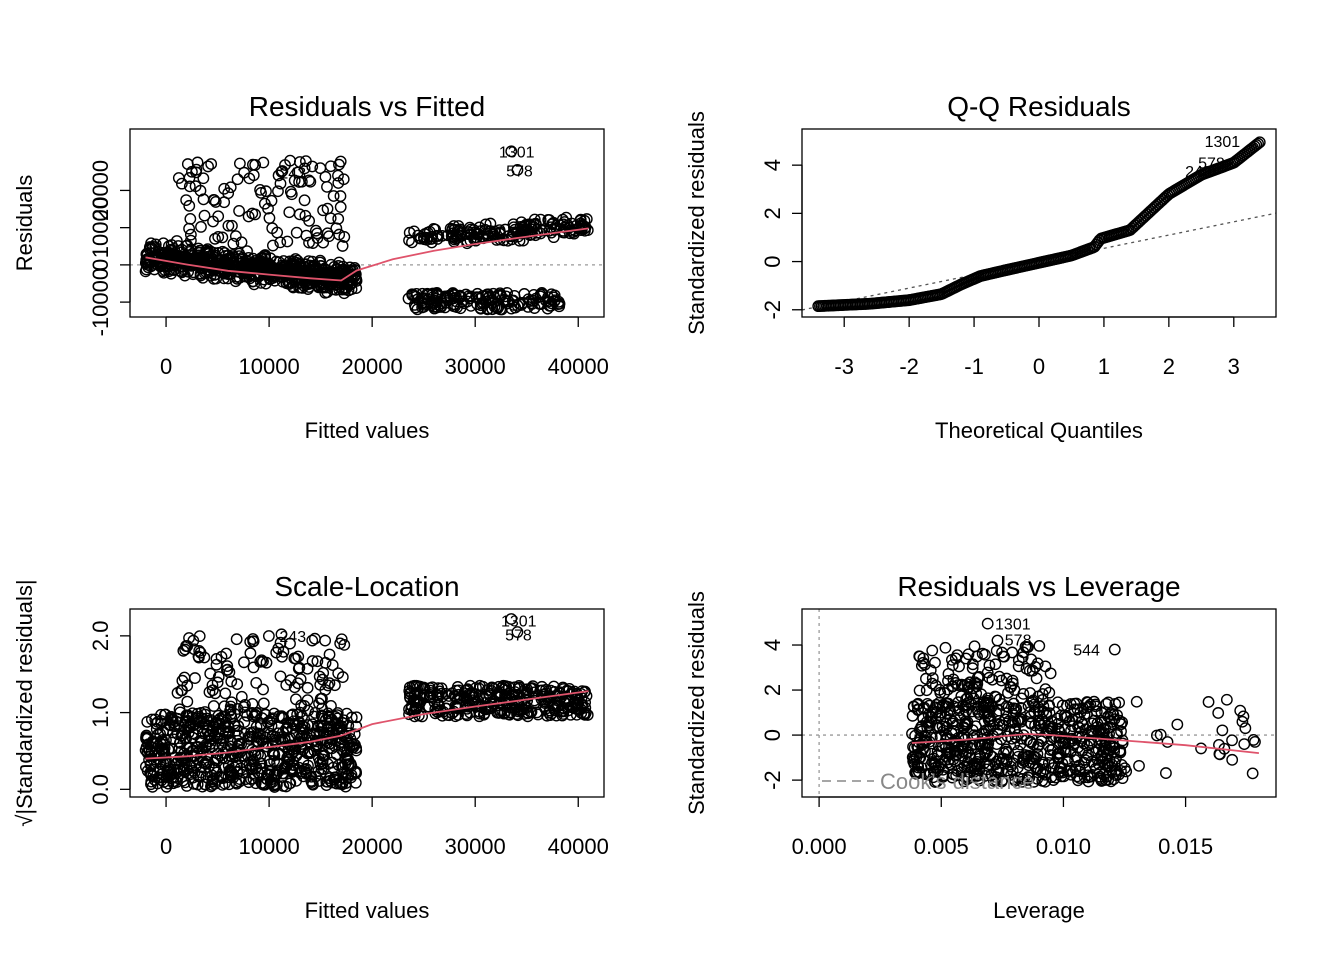 This screenshot has height=960, width=1344. Describe the element at coordinates (100, 190) in the screenshot. I see `y-tick-label: 20000` at that location.